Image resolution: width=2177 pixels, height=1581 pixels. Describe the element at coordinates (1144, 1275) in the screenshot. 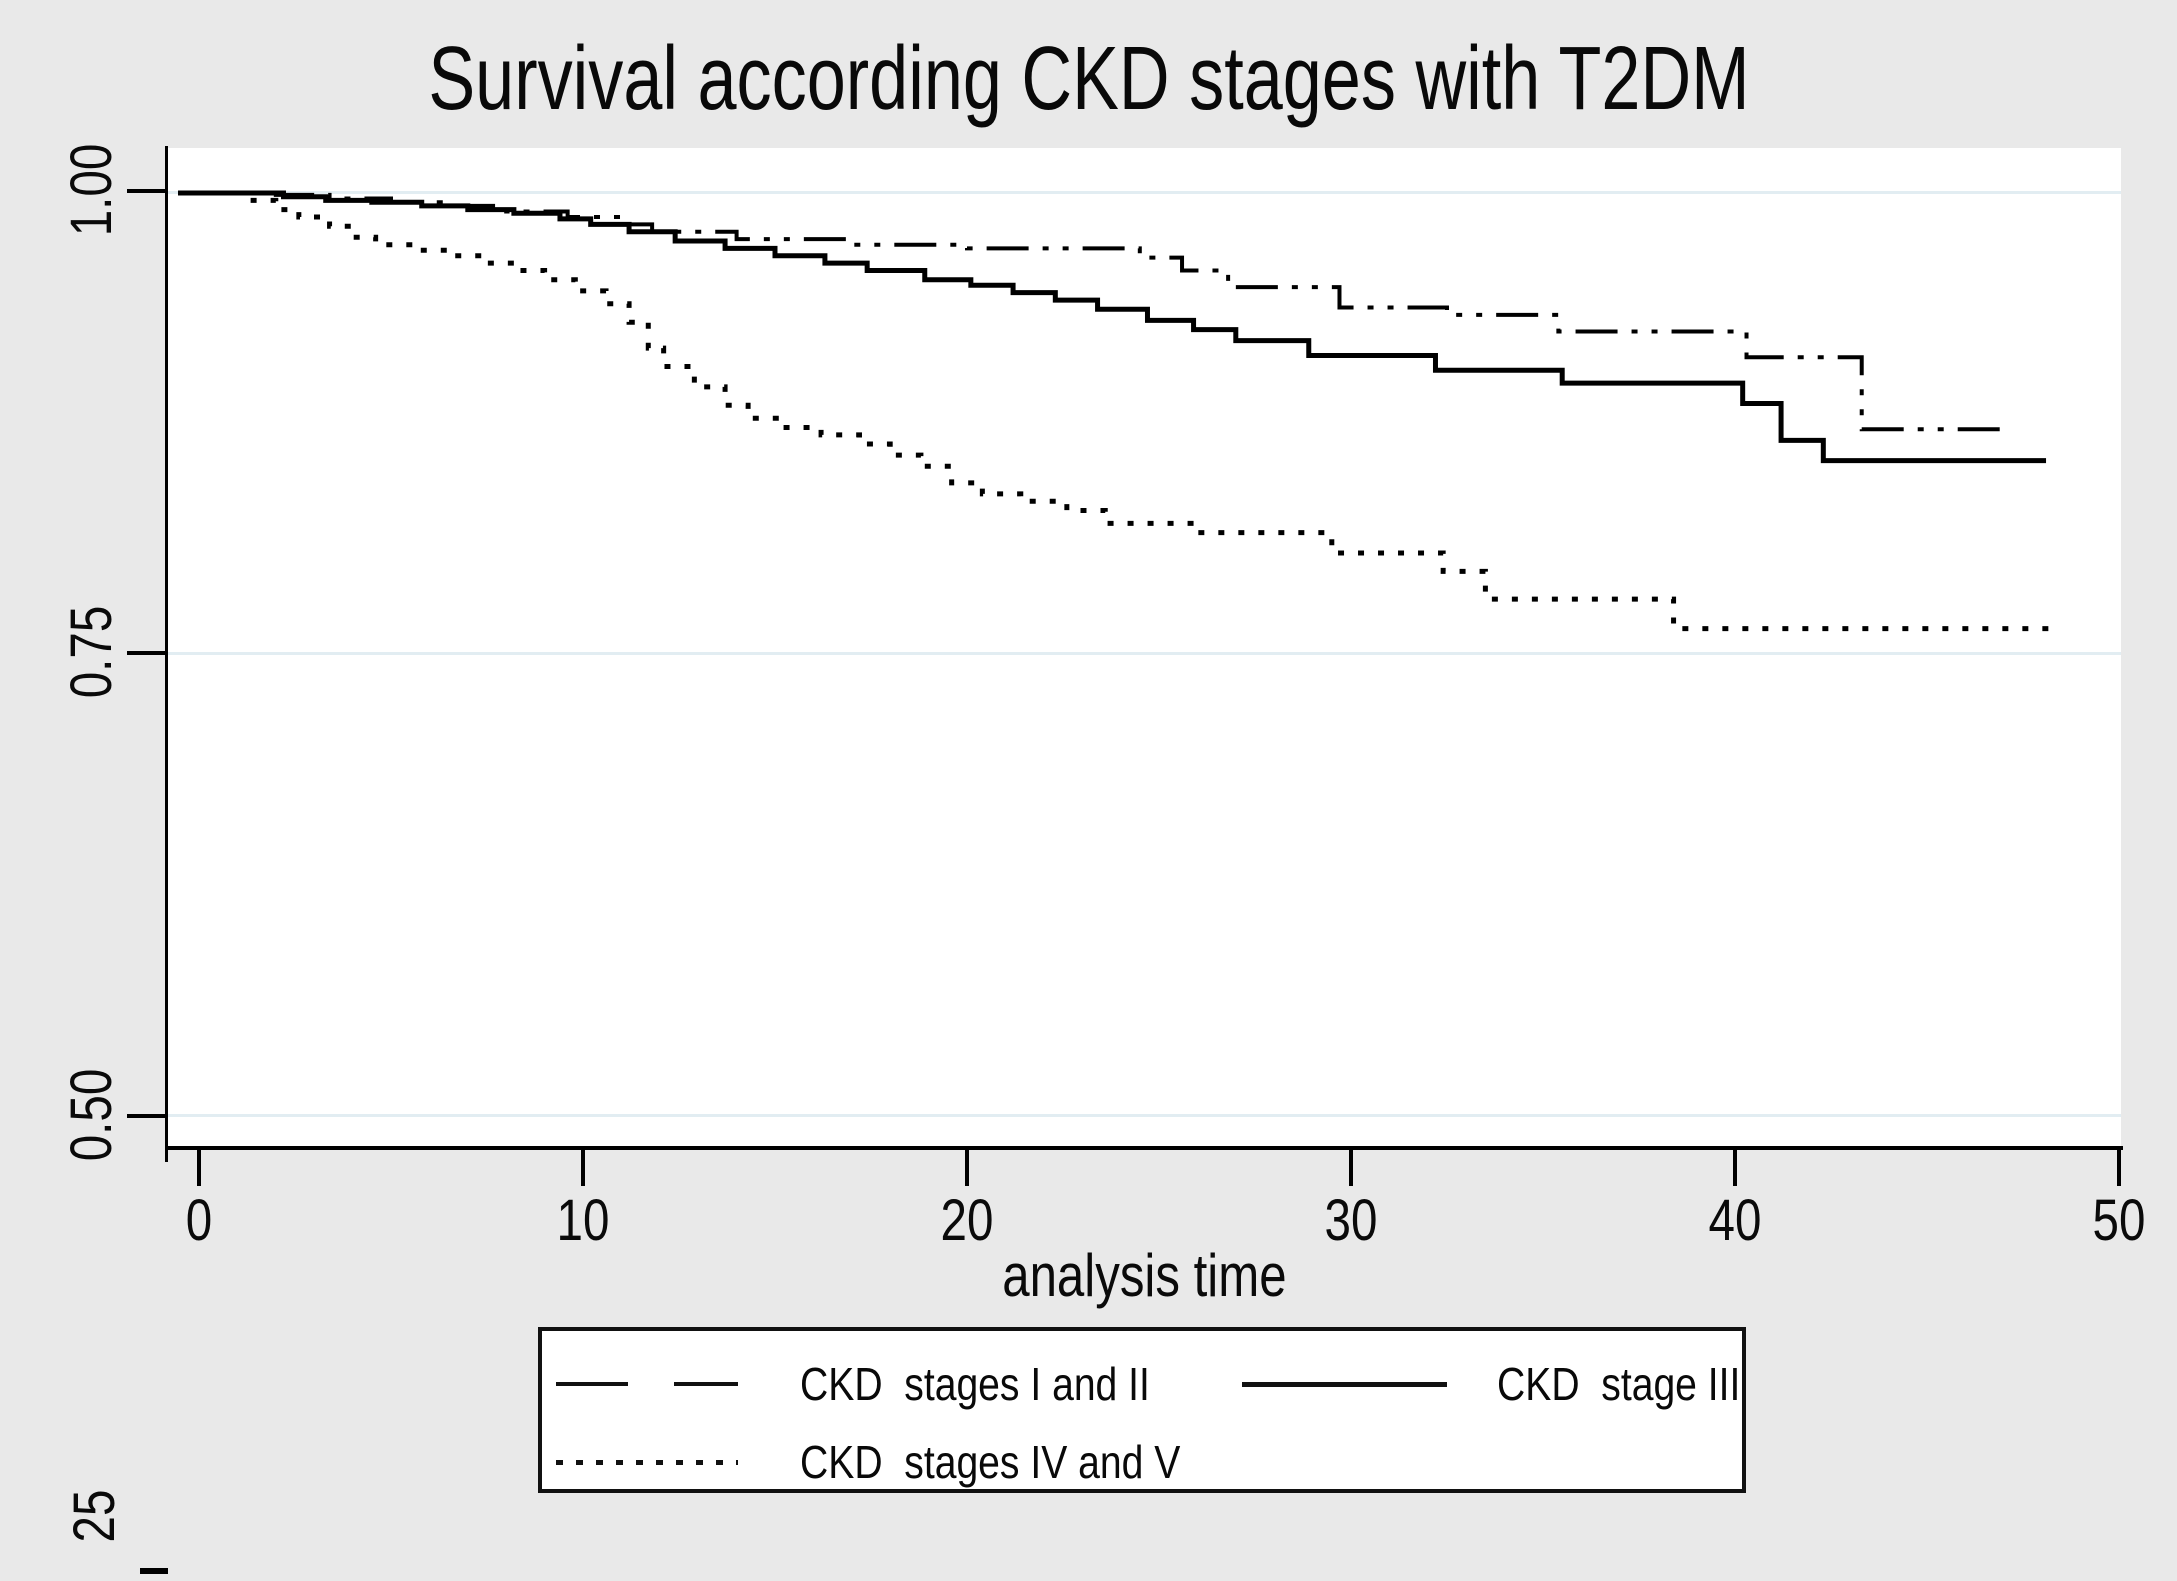

I see `x-axis-title: analysis time` at that location.